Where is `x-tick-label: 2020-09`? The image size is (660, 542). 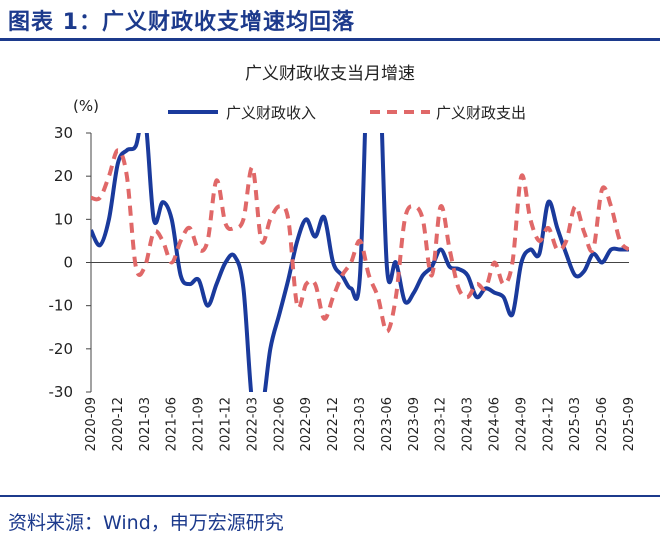 x-tick-label: 2020-09 is located at coordinates (91, 424).